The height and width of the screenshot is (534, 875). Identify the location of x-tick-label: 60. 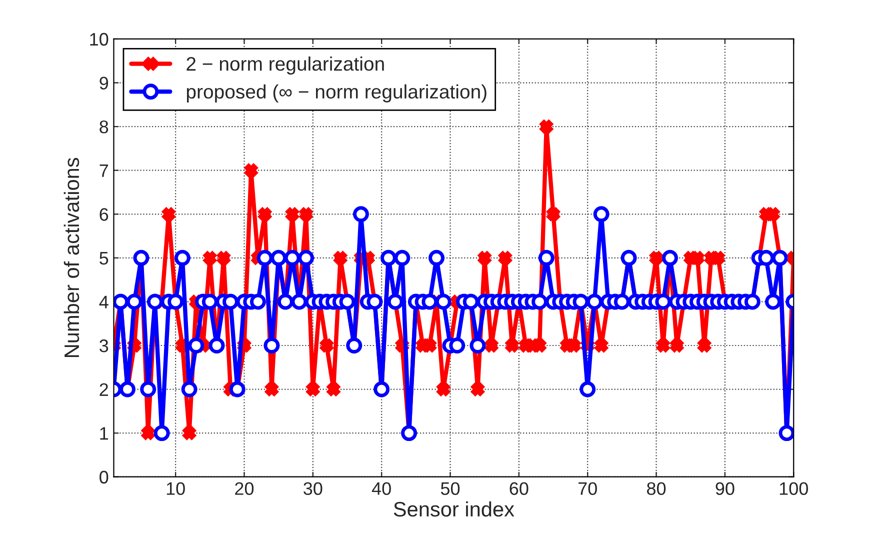
(519, 488).